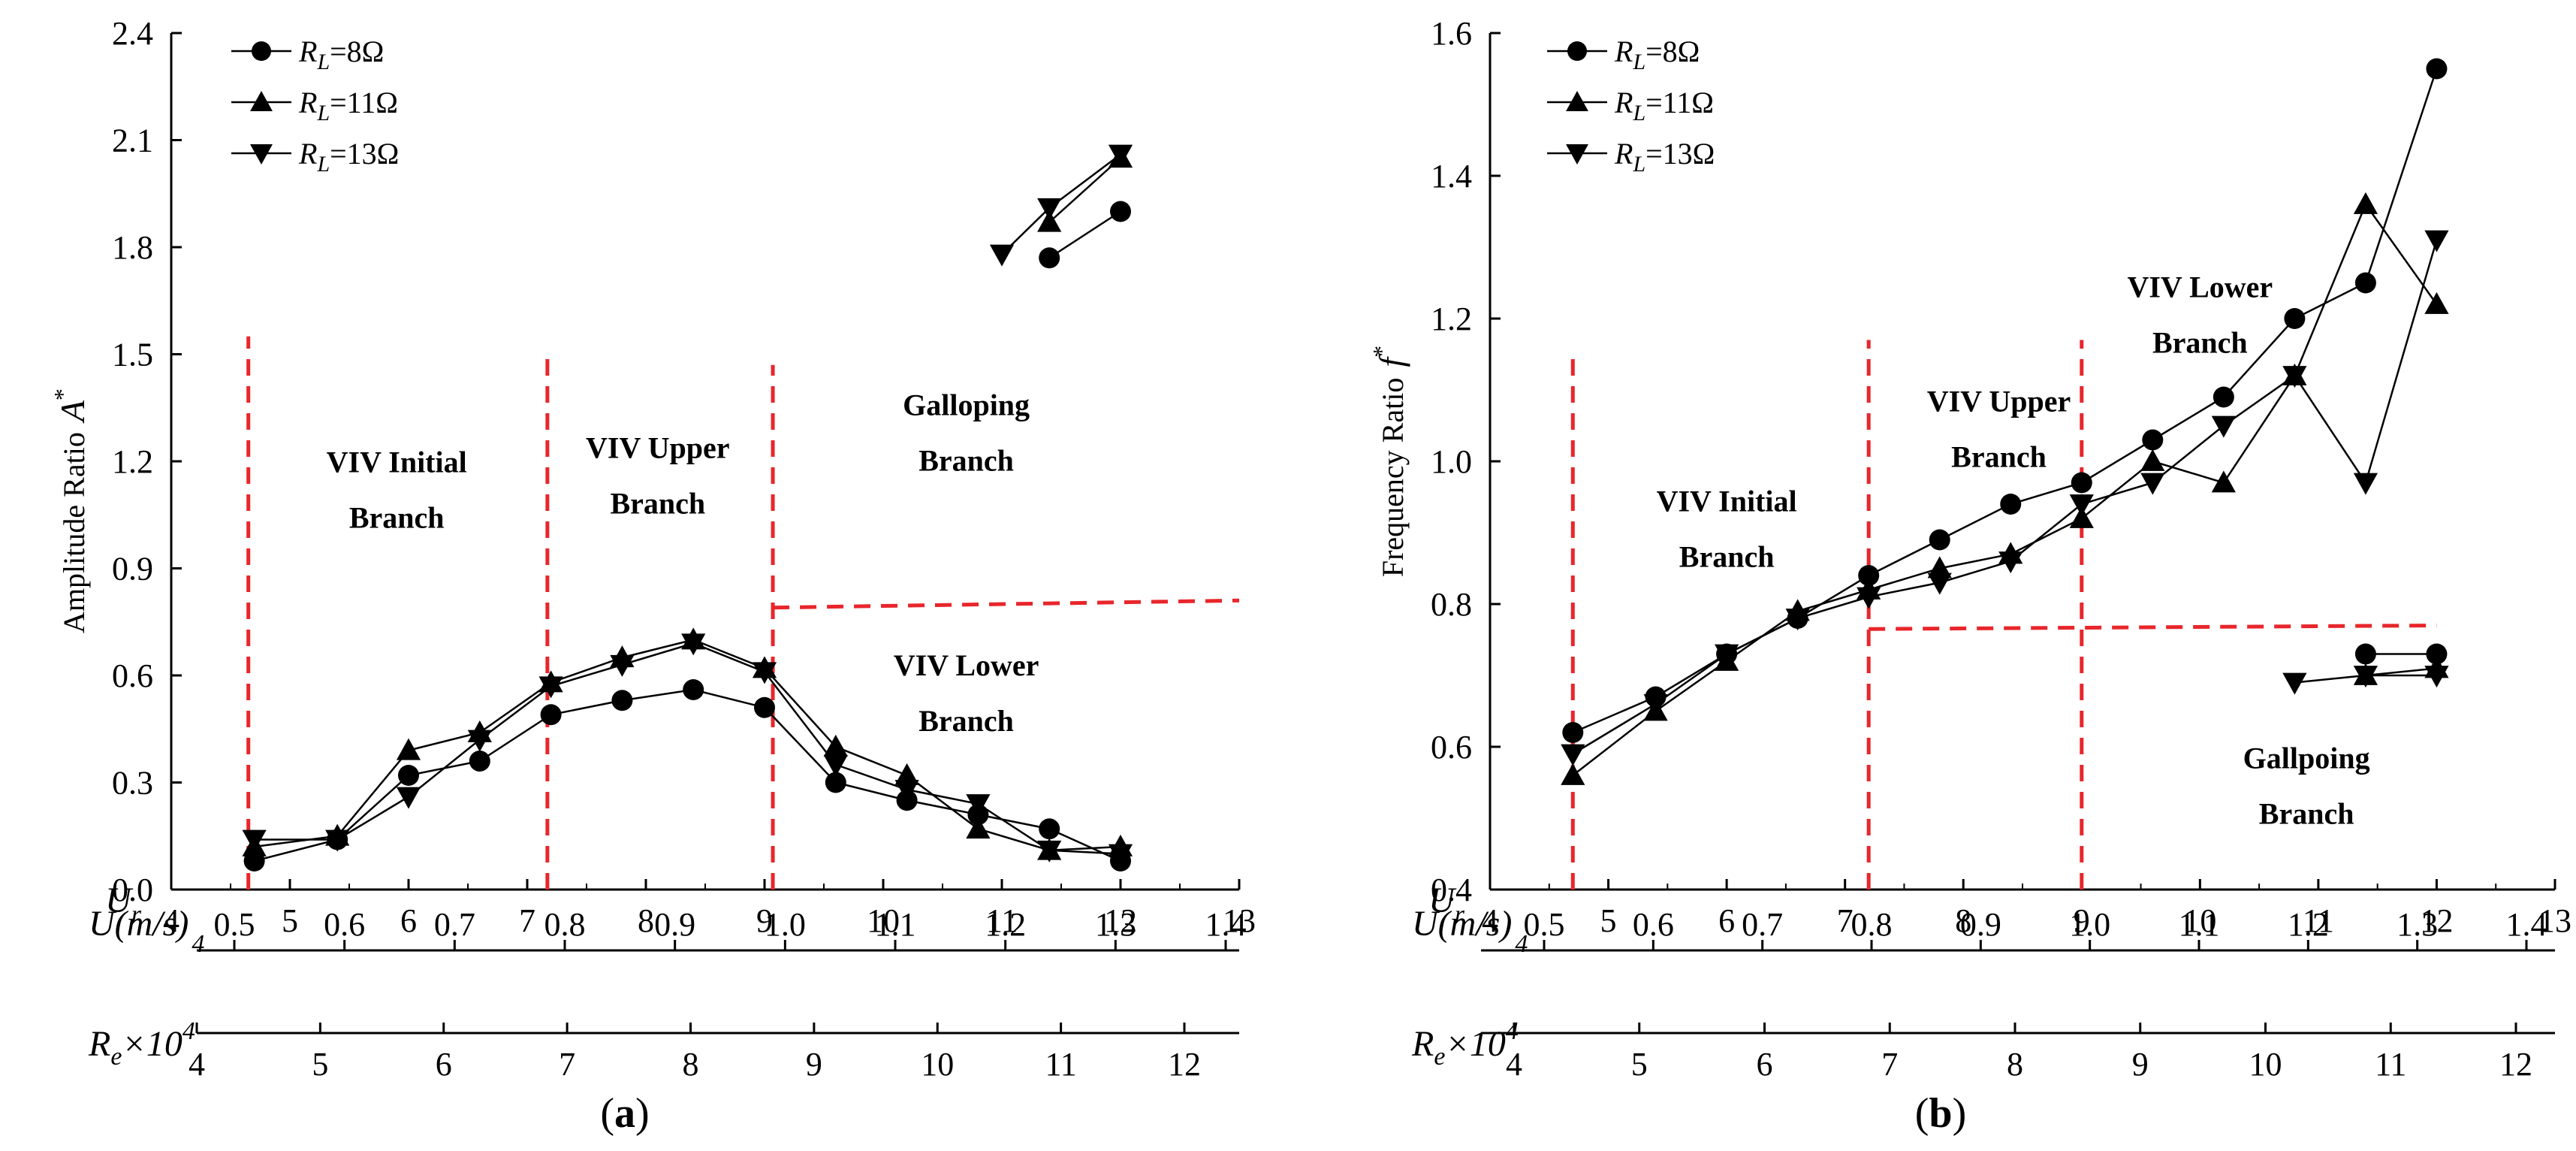 The image size is (2576, 1151). Describe the element at coordinates (1452, 319) in the screenshot. I see `y-tick-label: 1.2` at that location.